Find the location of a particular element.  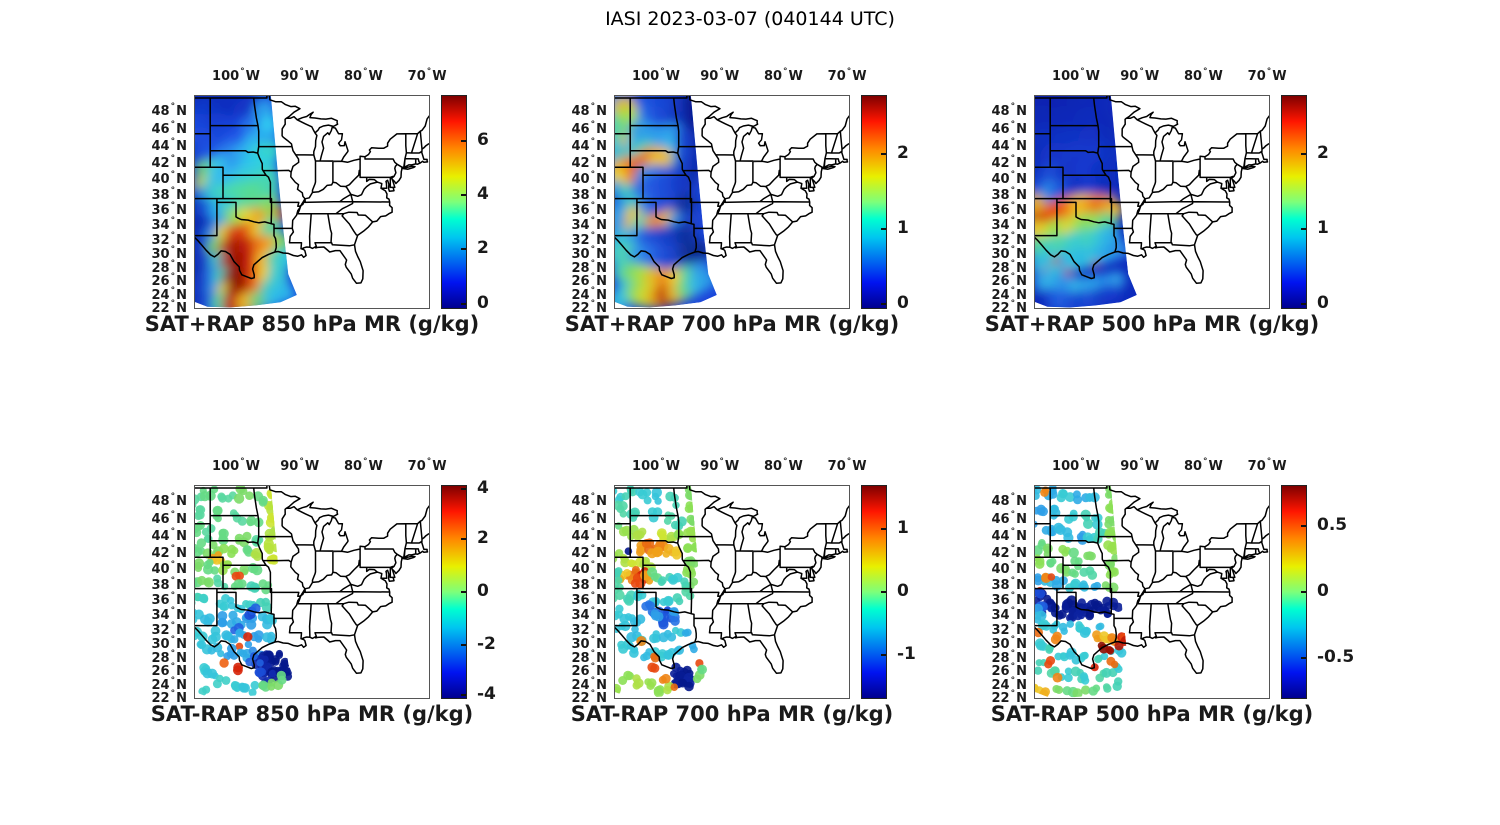

lon-tick-label: 90°W is located at coordinates (300, 75).